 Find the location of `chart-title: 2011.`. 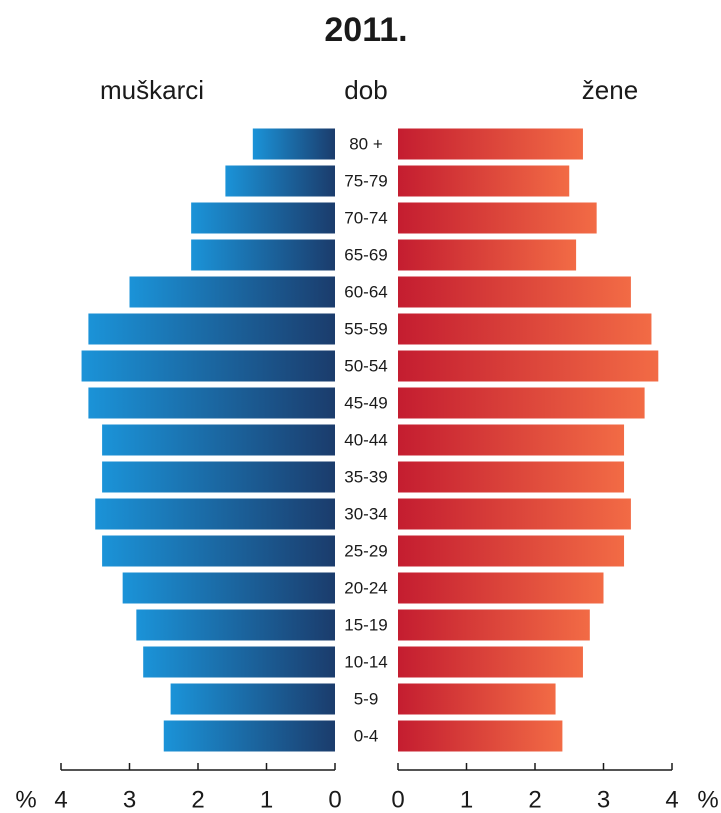

chart-title: 2011. is located at coordinates (365, 30).